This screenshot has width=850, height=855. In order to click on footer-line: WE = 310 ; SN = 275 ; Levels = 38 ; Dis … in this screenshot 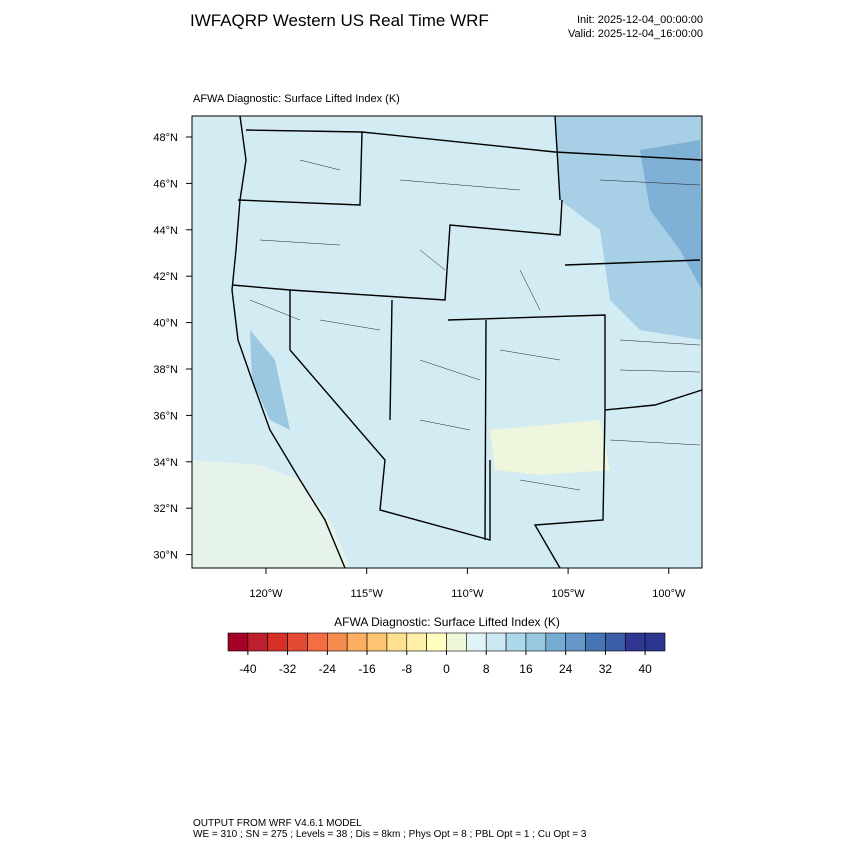, I will do `click(390, 834)`.